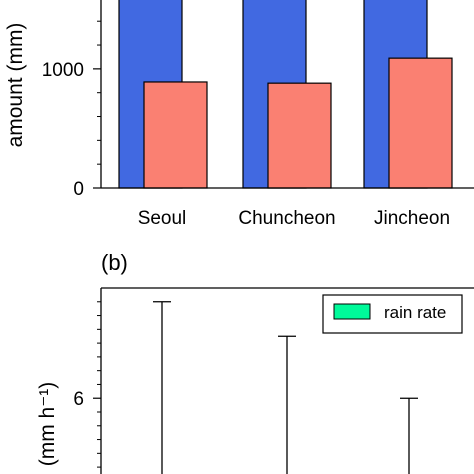 The height and width of the screenshot is (474, 474). Describe the element at coordinates (286, 218) in the screenshot. I see `category-label-chuncheon: Chuncheon` at that location.